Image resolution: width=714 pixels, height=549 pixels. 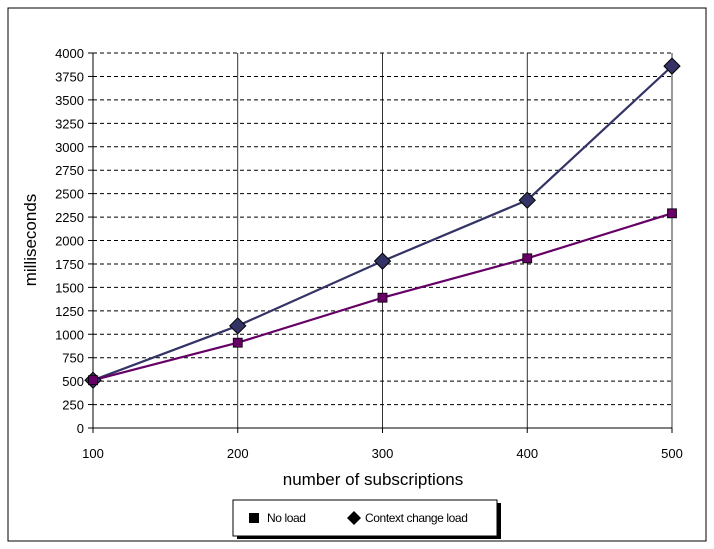 What do you see at coordinates (69, 170) in the screenshot?
I see `y-tick-label: 2750` at bounding box center [69, 170].